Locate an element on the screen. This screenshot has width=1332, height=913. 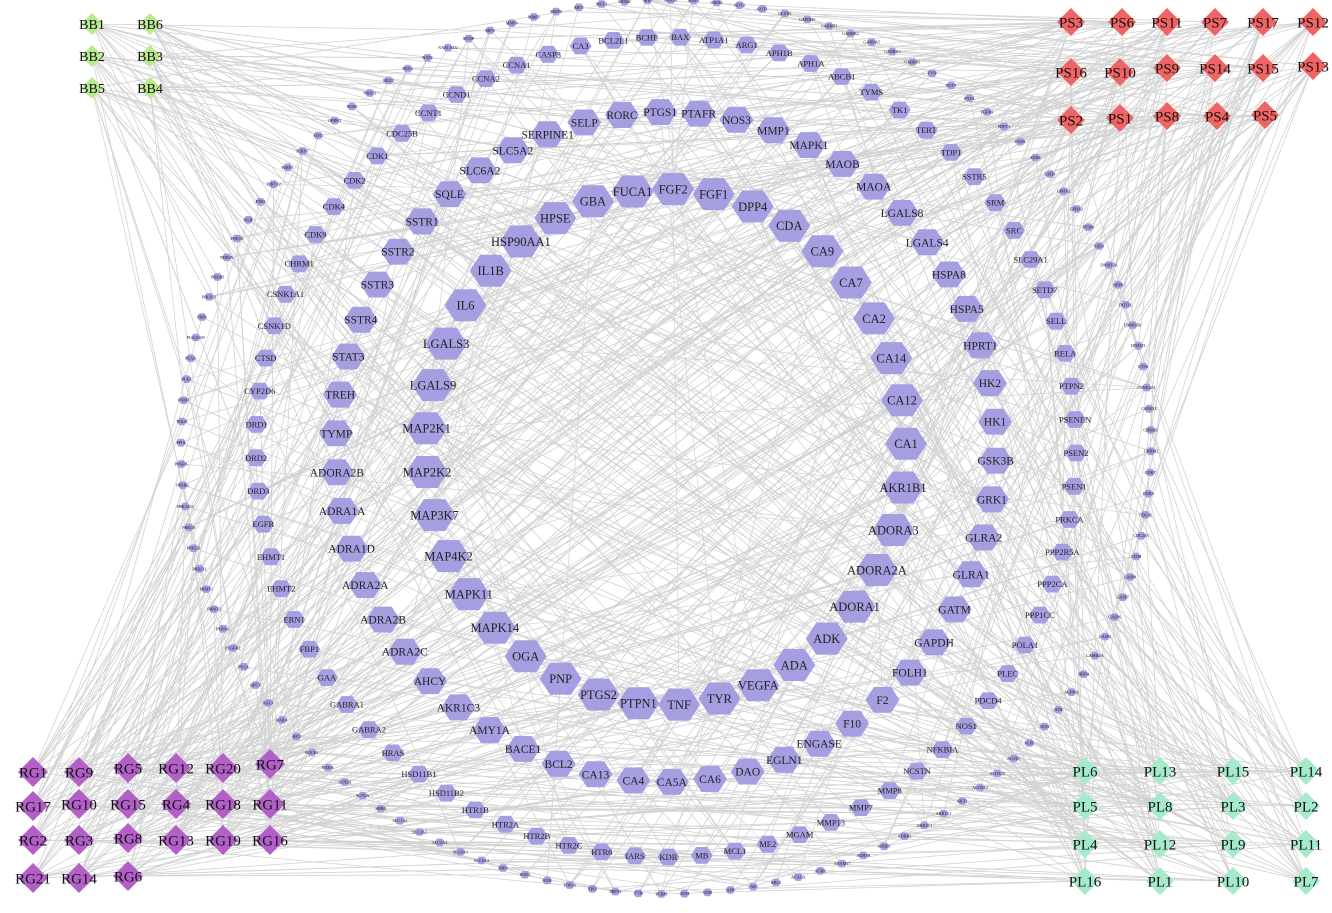
target-label: PRKCQ is located at coordinates (199, 568).